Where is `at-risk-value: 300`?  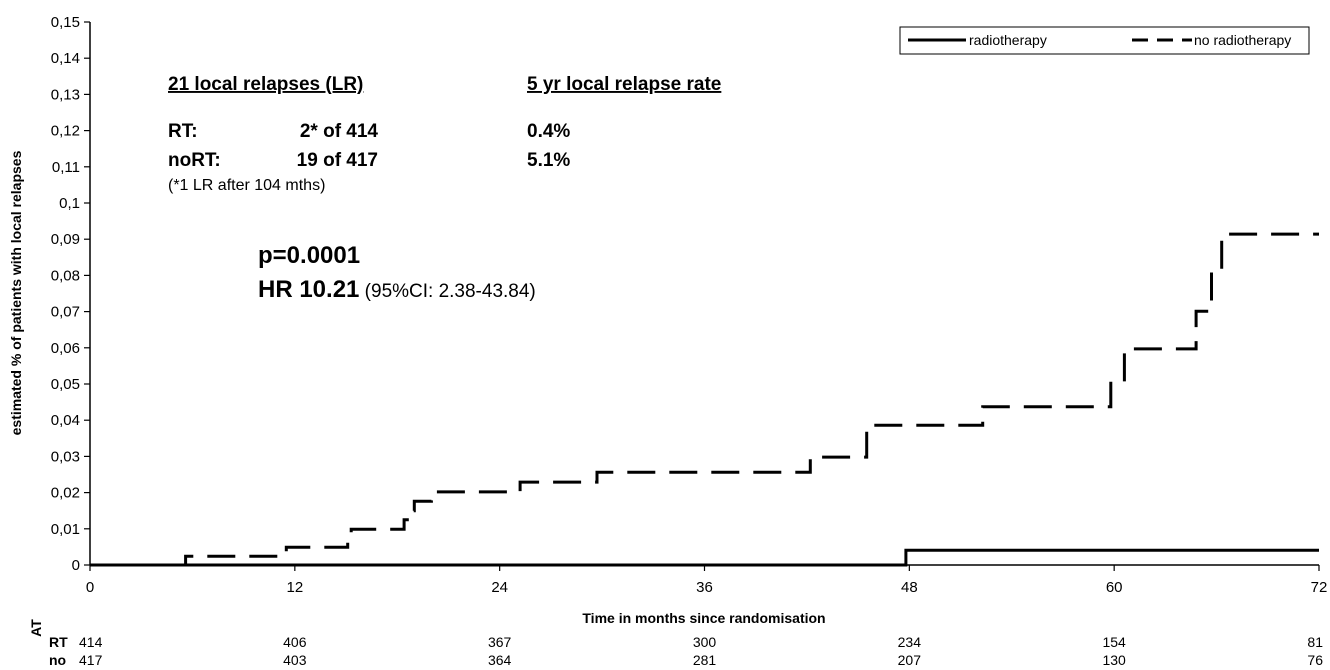
at-risk-value: 300 is located at coordinates (705, 642).